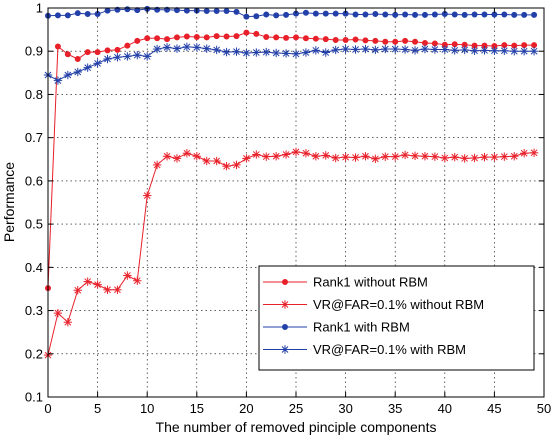 The height and width of the screenshot is (445, 556). Describe the element at coordinates (34, 353) in the screenshot. I see `y-tick-label: 0.2` at that location.